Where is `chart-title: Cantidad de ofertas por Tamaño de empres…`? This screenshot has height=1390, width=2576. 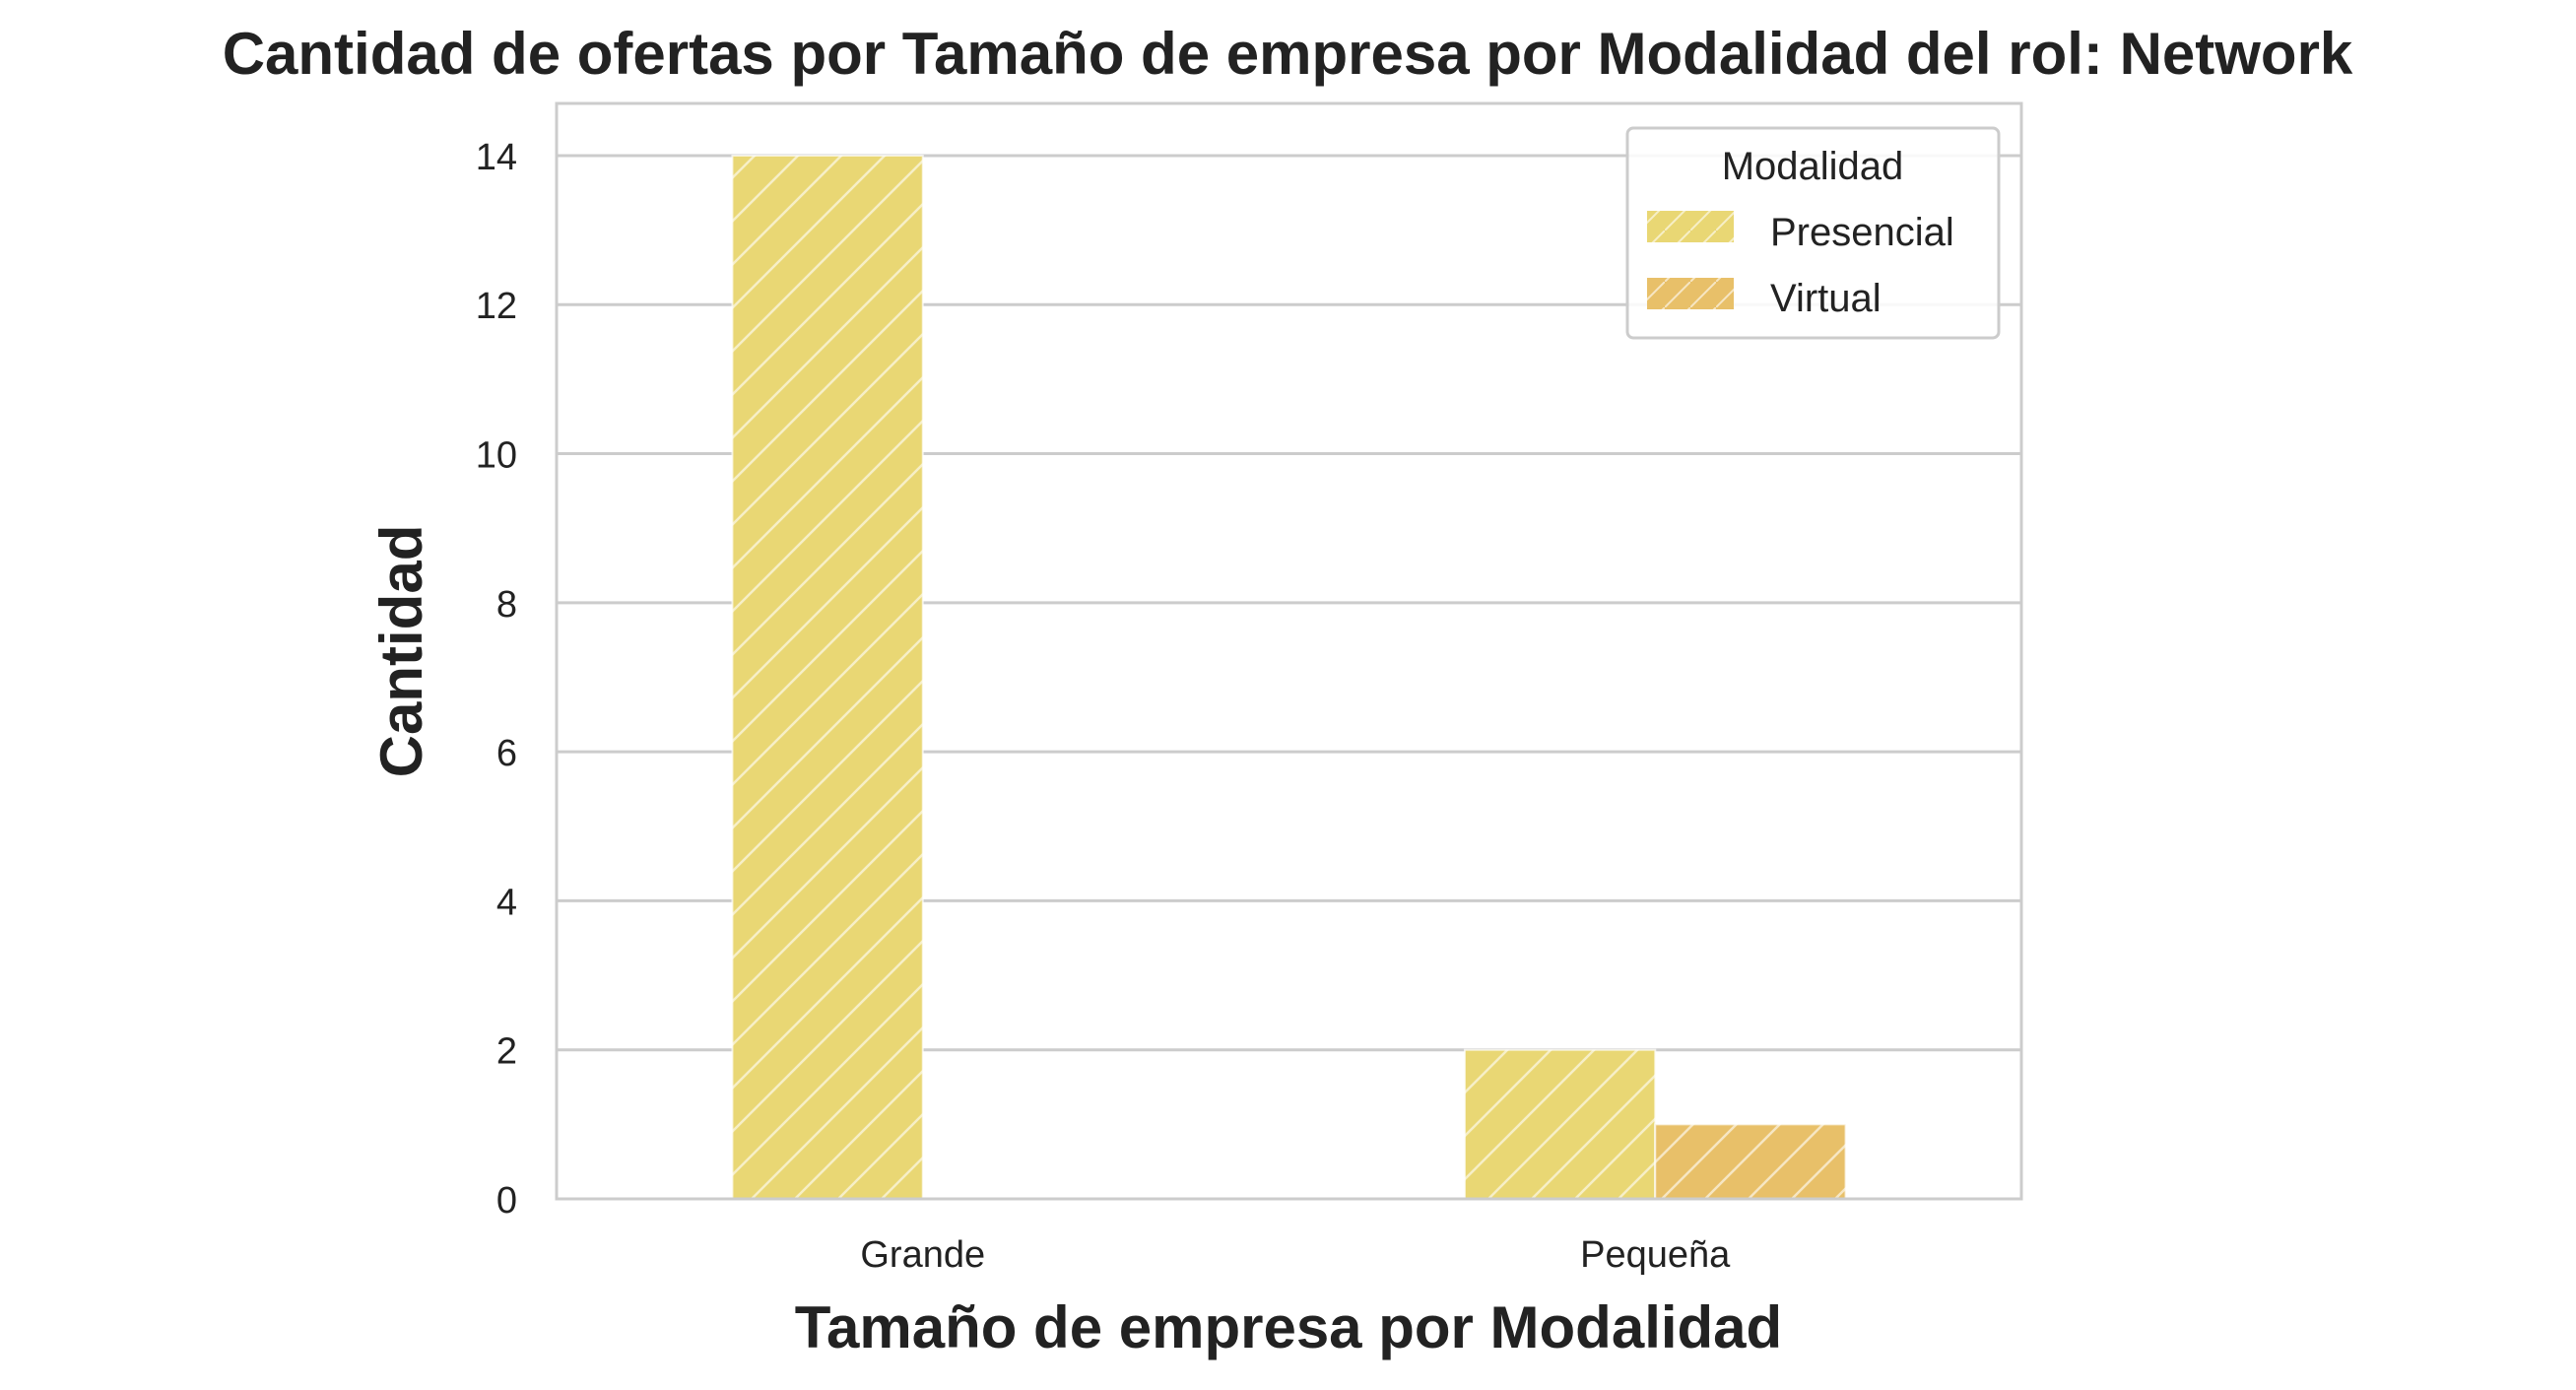
chart-title: Cantidad de ofertas por Tamaño de empres… is located at coordinates (1288, 54).